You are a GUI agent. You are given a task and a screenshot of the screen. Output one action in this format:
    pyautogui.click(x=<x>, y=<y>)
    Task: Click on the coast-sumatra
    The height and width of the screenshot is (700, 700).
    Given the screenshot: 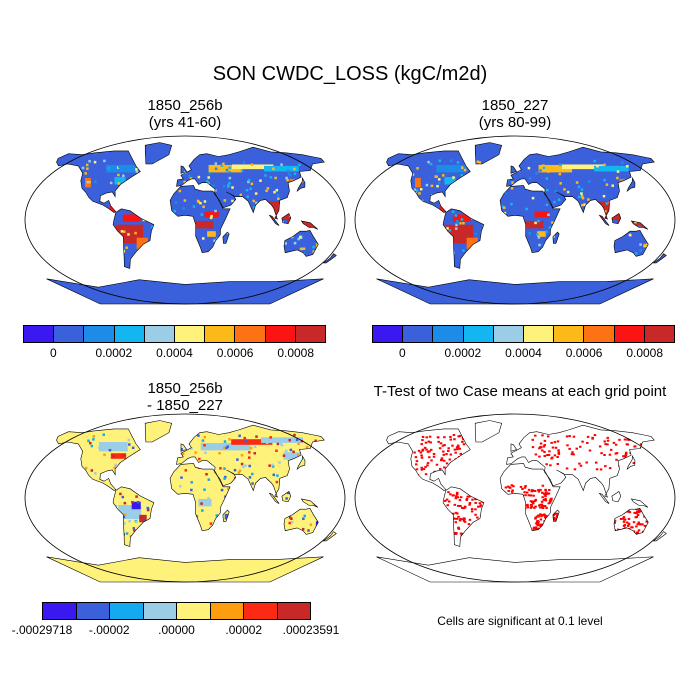 What is the action you would take?
    pyautogui.click(x=604, y=220)
    